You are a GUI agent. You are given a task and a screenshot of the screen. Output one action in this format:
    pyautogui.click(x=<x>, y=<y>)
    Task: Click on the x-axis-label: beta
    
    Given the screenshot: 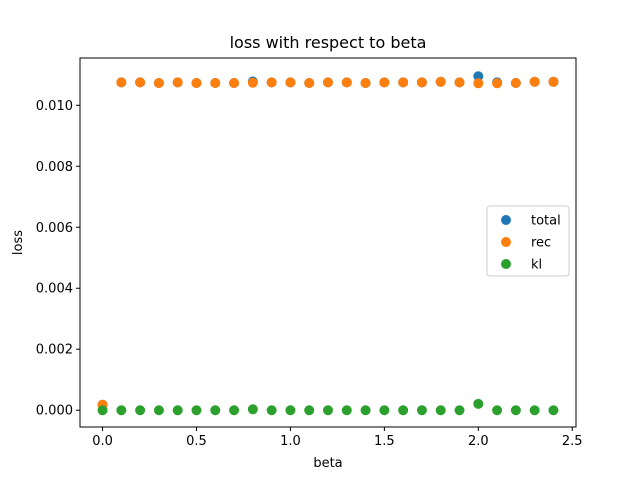 What is the action you would take?
    pyautogui.click(x=327, y=463)
    